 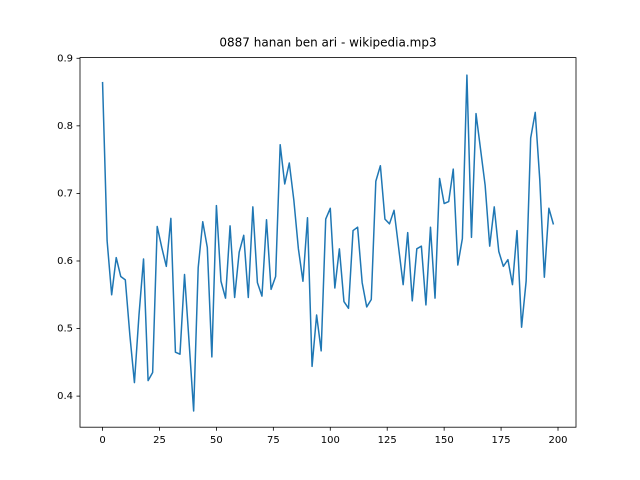 What do you see at coordinates (330, 440) in the screenshot?
I see `x-tick-label: 100` at bounding box center [330, 440].